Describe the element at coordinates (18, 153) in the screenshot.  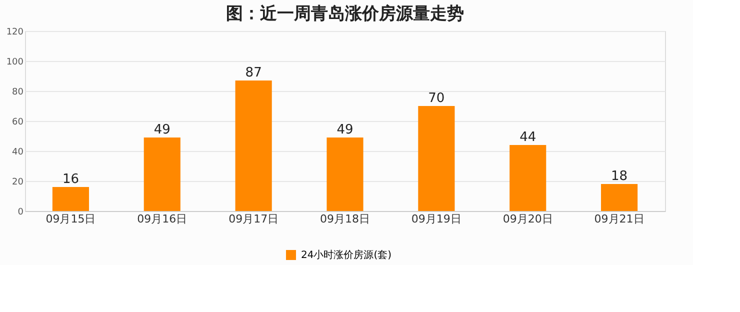
I see `y-tick-label: 40` at that location.